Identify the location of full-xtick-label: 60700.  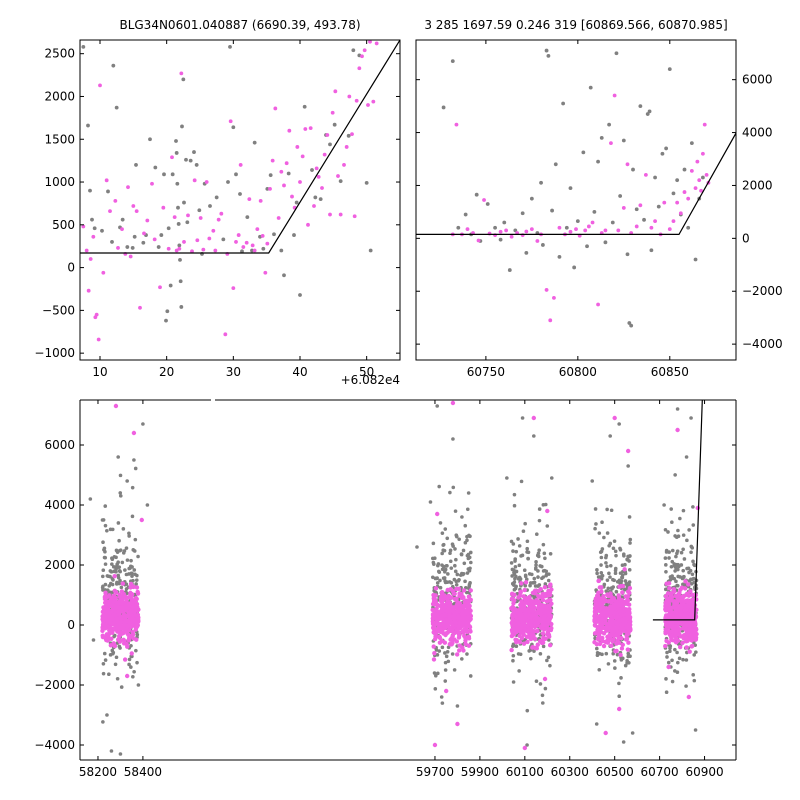
(660, 772).